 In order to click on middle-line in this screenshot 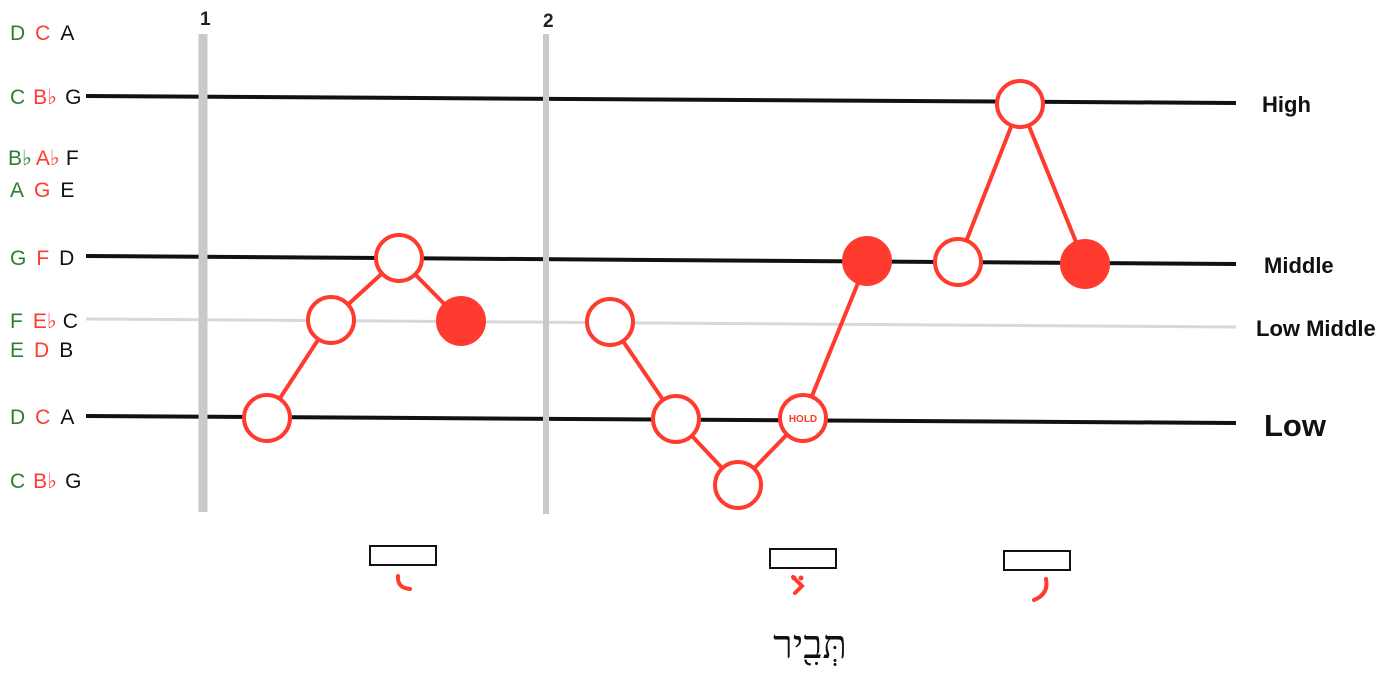, I will do `click(661, 260)`.